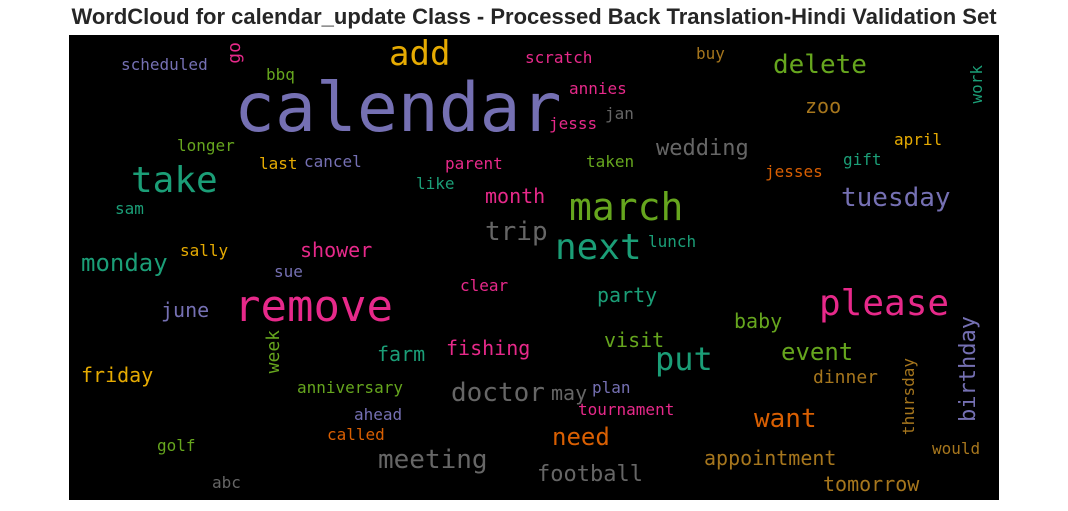 Image resolution: width=1068 pixels, height=511 pixels. Describe the element at coordinates (234, 53) in the screenshot. I see `word-go: go` at that location.